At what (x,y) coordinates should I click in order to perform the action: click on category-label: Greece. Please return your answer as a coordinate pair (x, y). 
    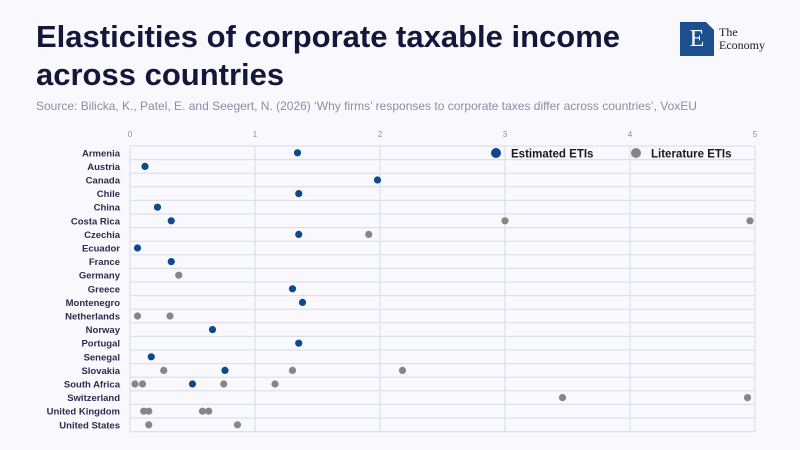
    Looking at the image, I should click on (104, 289).